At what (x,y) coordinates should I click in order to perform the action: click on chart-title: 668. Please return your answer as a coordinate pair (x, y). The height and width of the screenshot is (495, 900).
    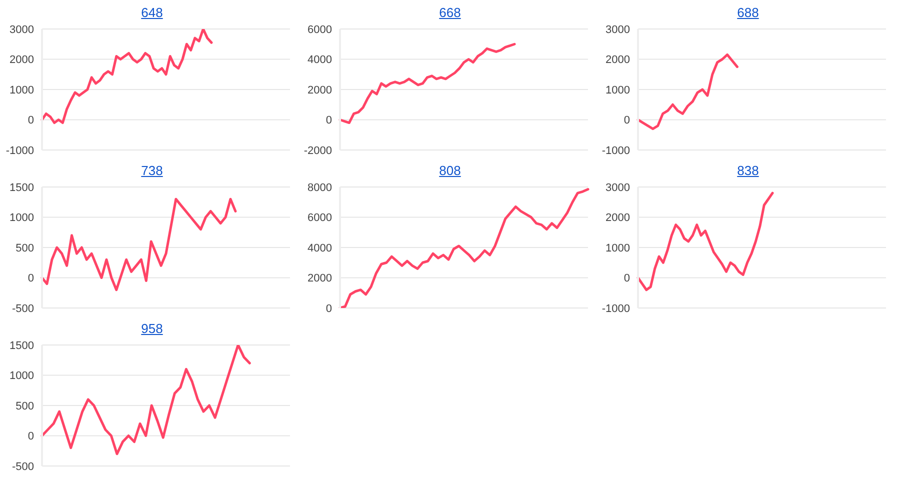
    Looking at the image, I should click on (450, 12).